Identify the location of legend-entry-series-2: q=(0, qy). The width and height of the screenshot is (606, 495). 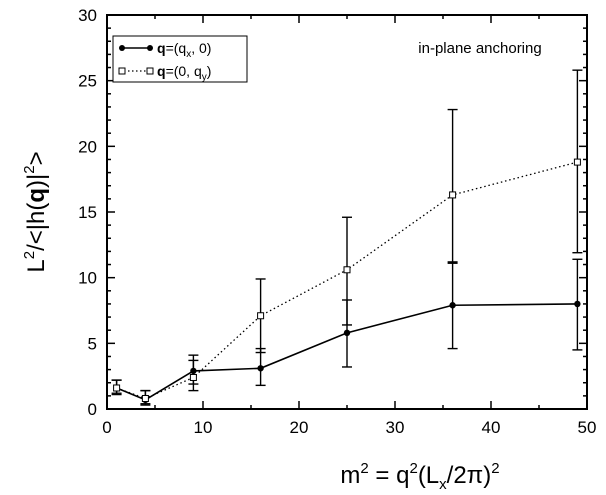
(164, 73).